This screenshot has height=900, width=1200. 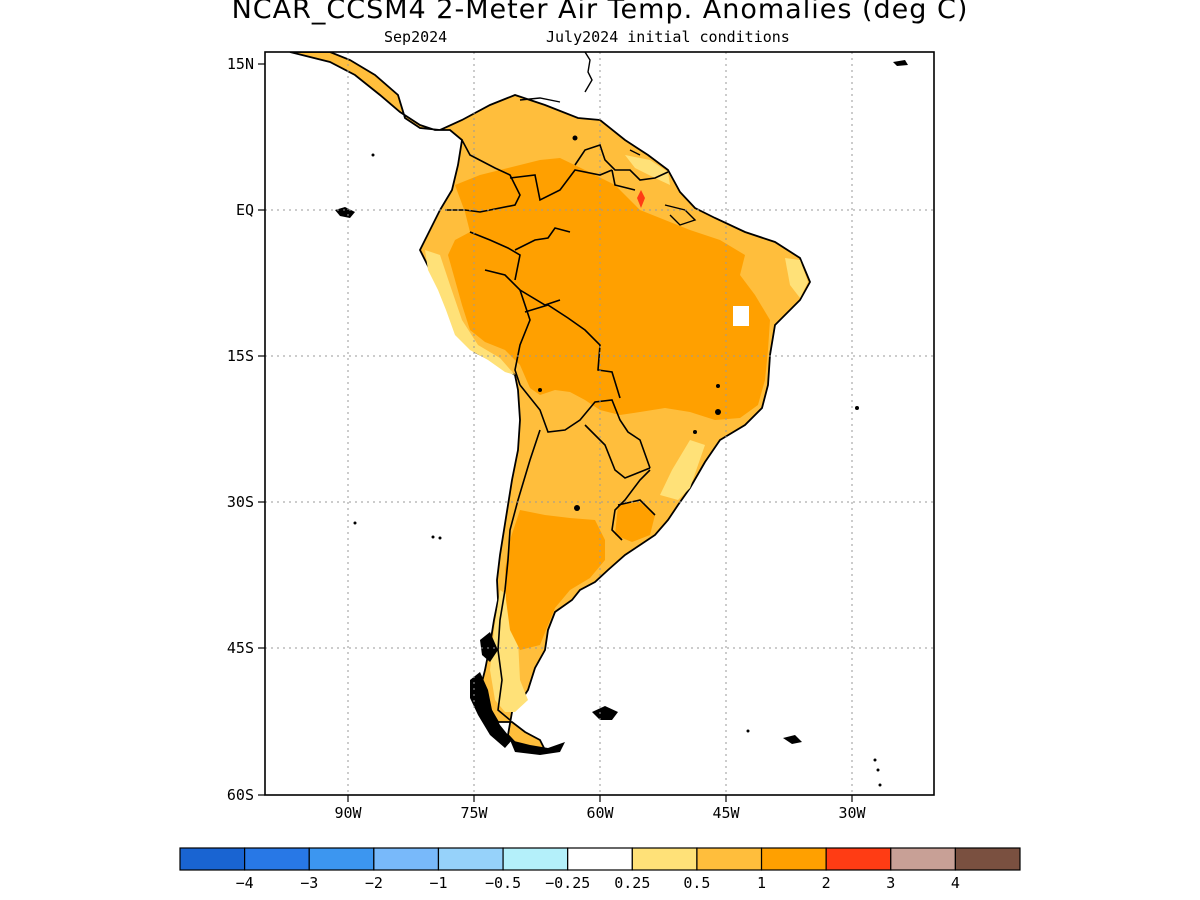 What do you see at coordinates (632, 883) in the screenshot?
I see `colorbar-label: 0.25` at bounding box center [632, 883].